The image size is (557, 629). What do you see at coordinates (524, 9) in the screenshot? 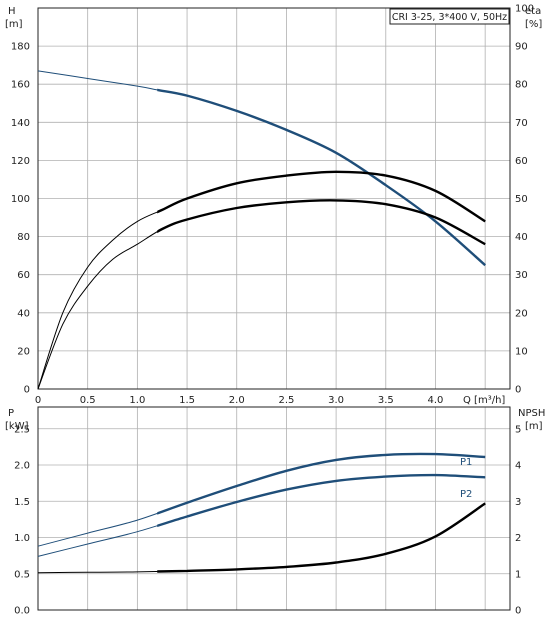
I see `top-right-tick-label: 100` at bounding box center [524, 9].